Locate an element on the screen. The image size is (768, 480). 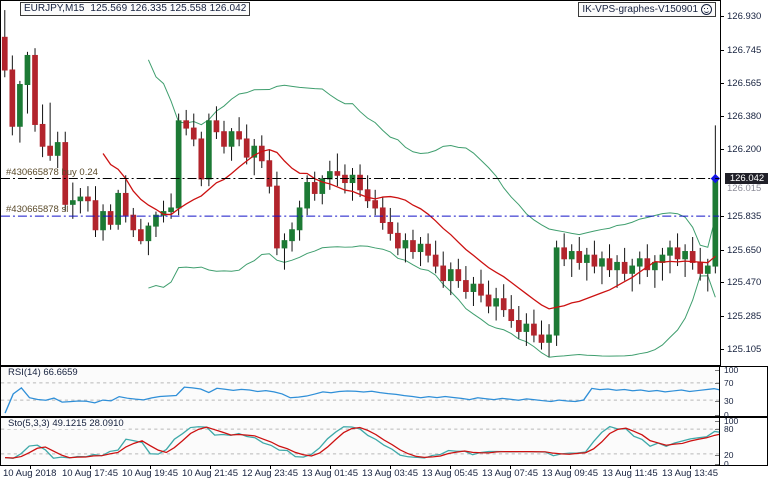
price-tick: 125.835 is located at coordinates (744, 216).